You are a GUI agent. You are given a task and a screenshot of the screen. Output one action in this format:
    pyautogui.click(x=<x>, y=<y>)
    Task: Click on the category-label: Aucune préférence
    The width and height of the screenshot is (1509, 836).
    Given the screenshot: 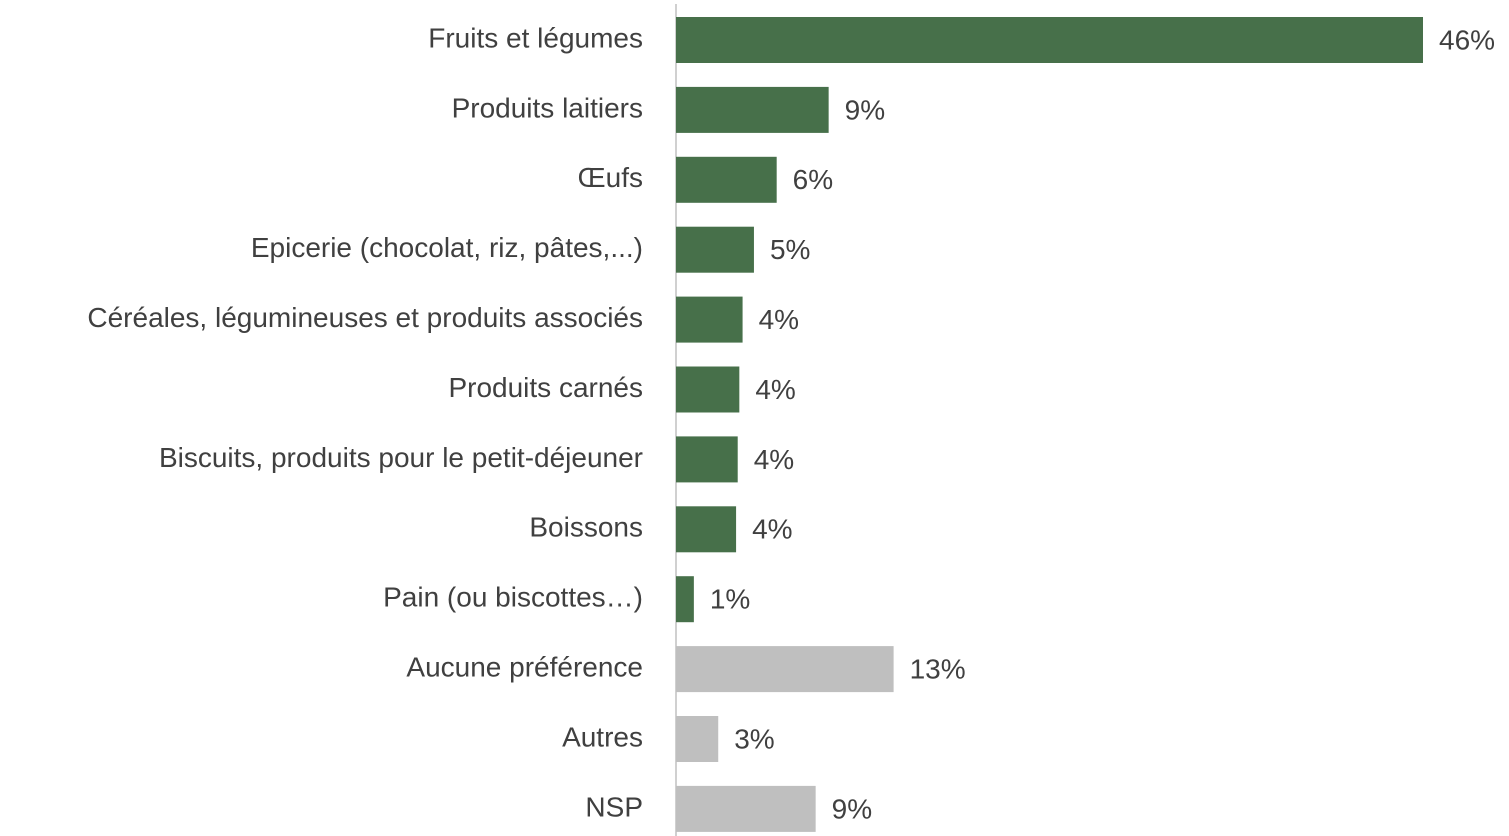 What is the action you would take?
    pyautogui.click(x=524, y=666)
    